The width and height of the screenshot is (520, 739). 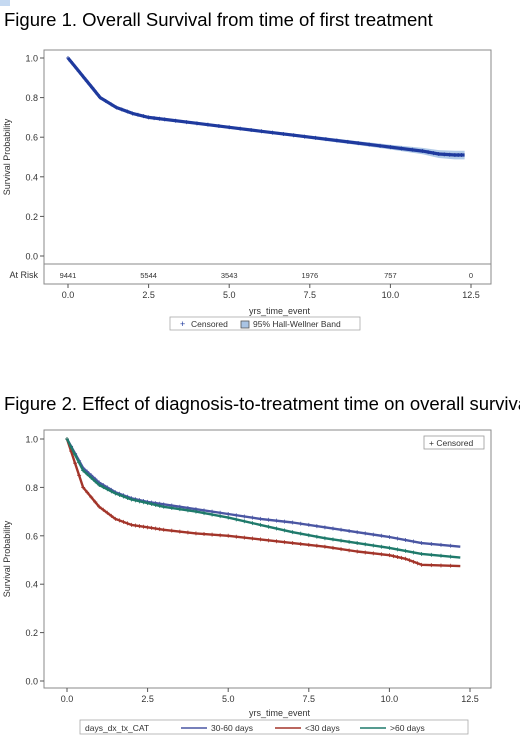 I want to click on at-risk-count: 3543, so click(x=229, y=275).